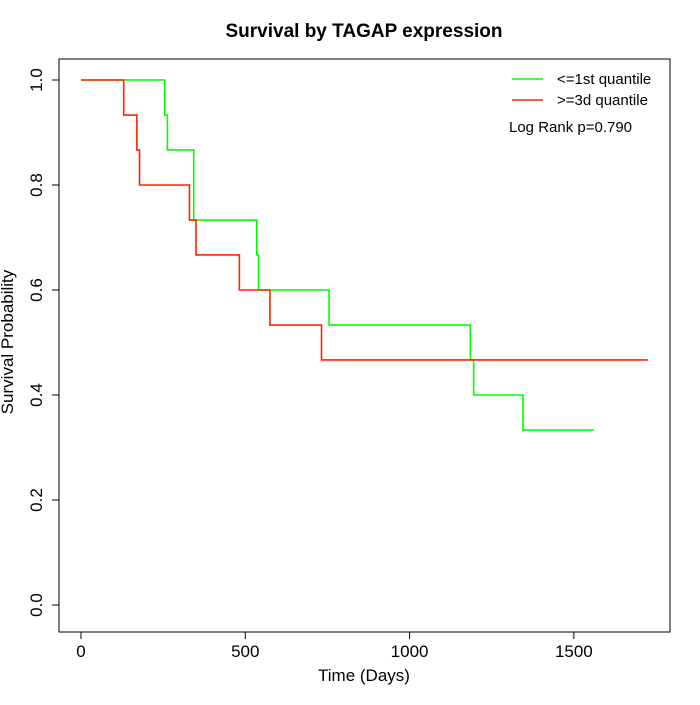  What do you see at coordinates (410, 651) in the screenshot?
I see `x-tick-label: 1000` at bounding box center [410, 651].